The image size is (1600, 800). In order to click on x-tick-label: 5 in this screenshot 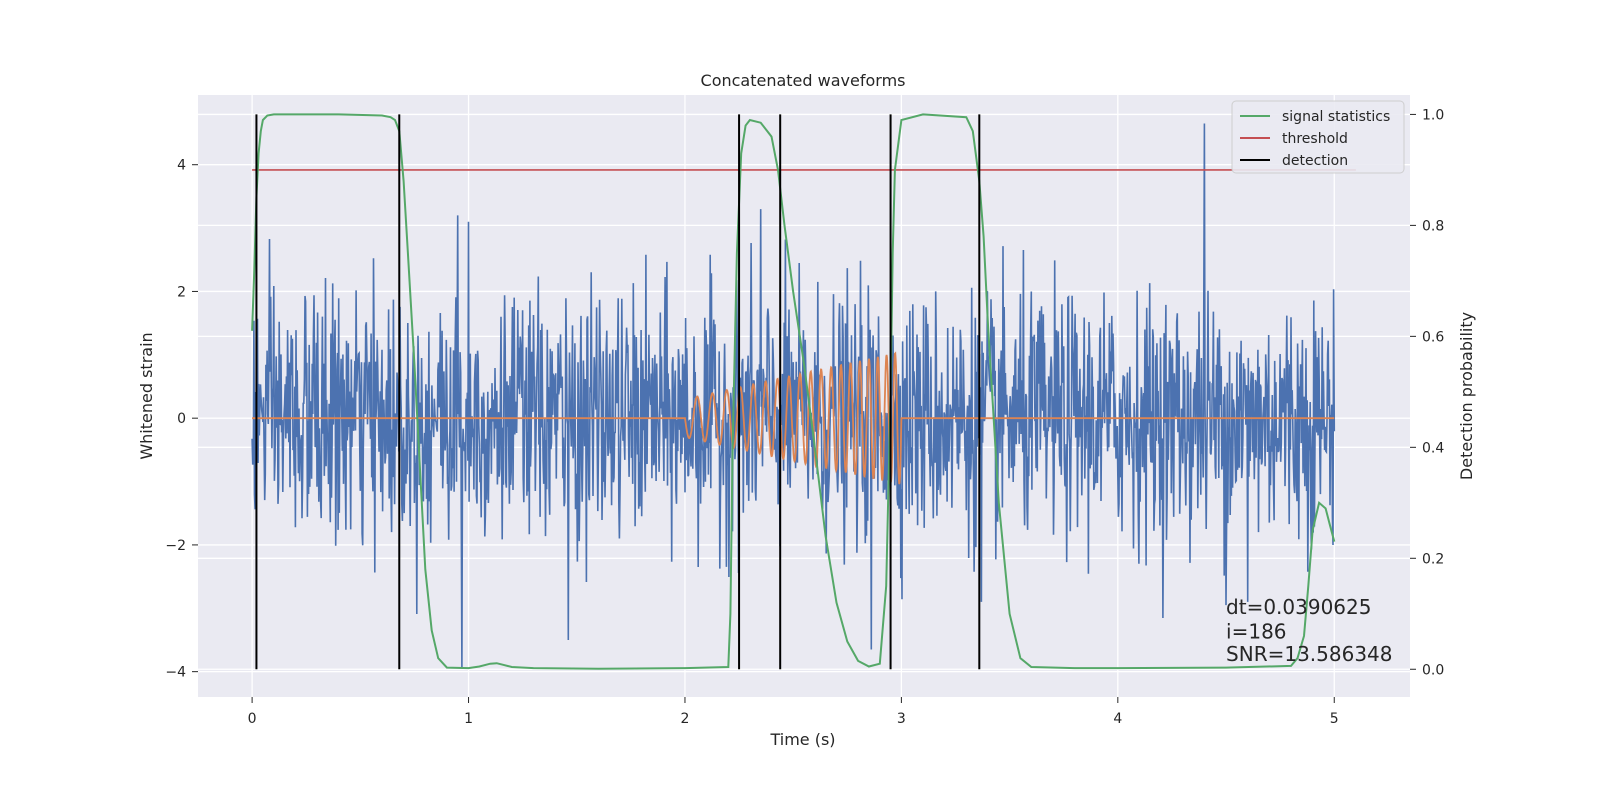, I will do `click(1334, 719)`.